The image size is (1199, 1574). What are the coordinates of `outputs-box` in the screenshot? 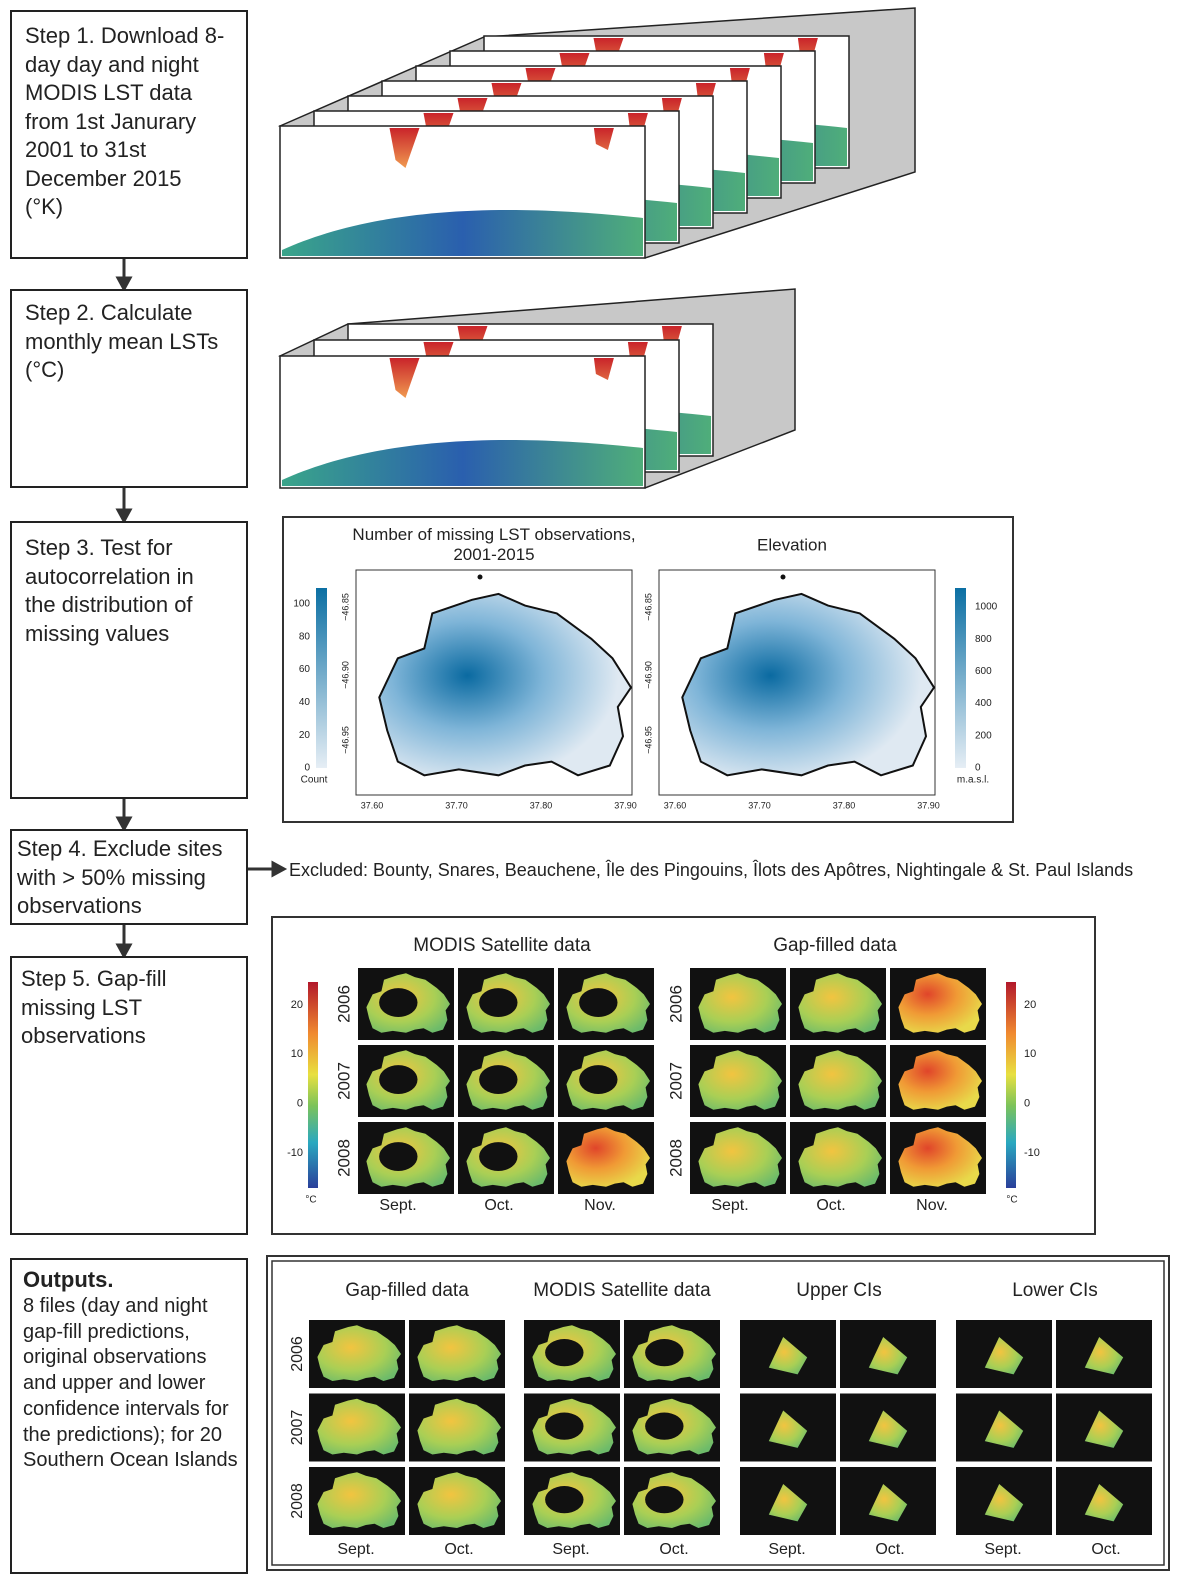 It's located at (129, 1416).